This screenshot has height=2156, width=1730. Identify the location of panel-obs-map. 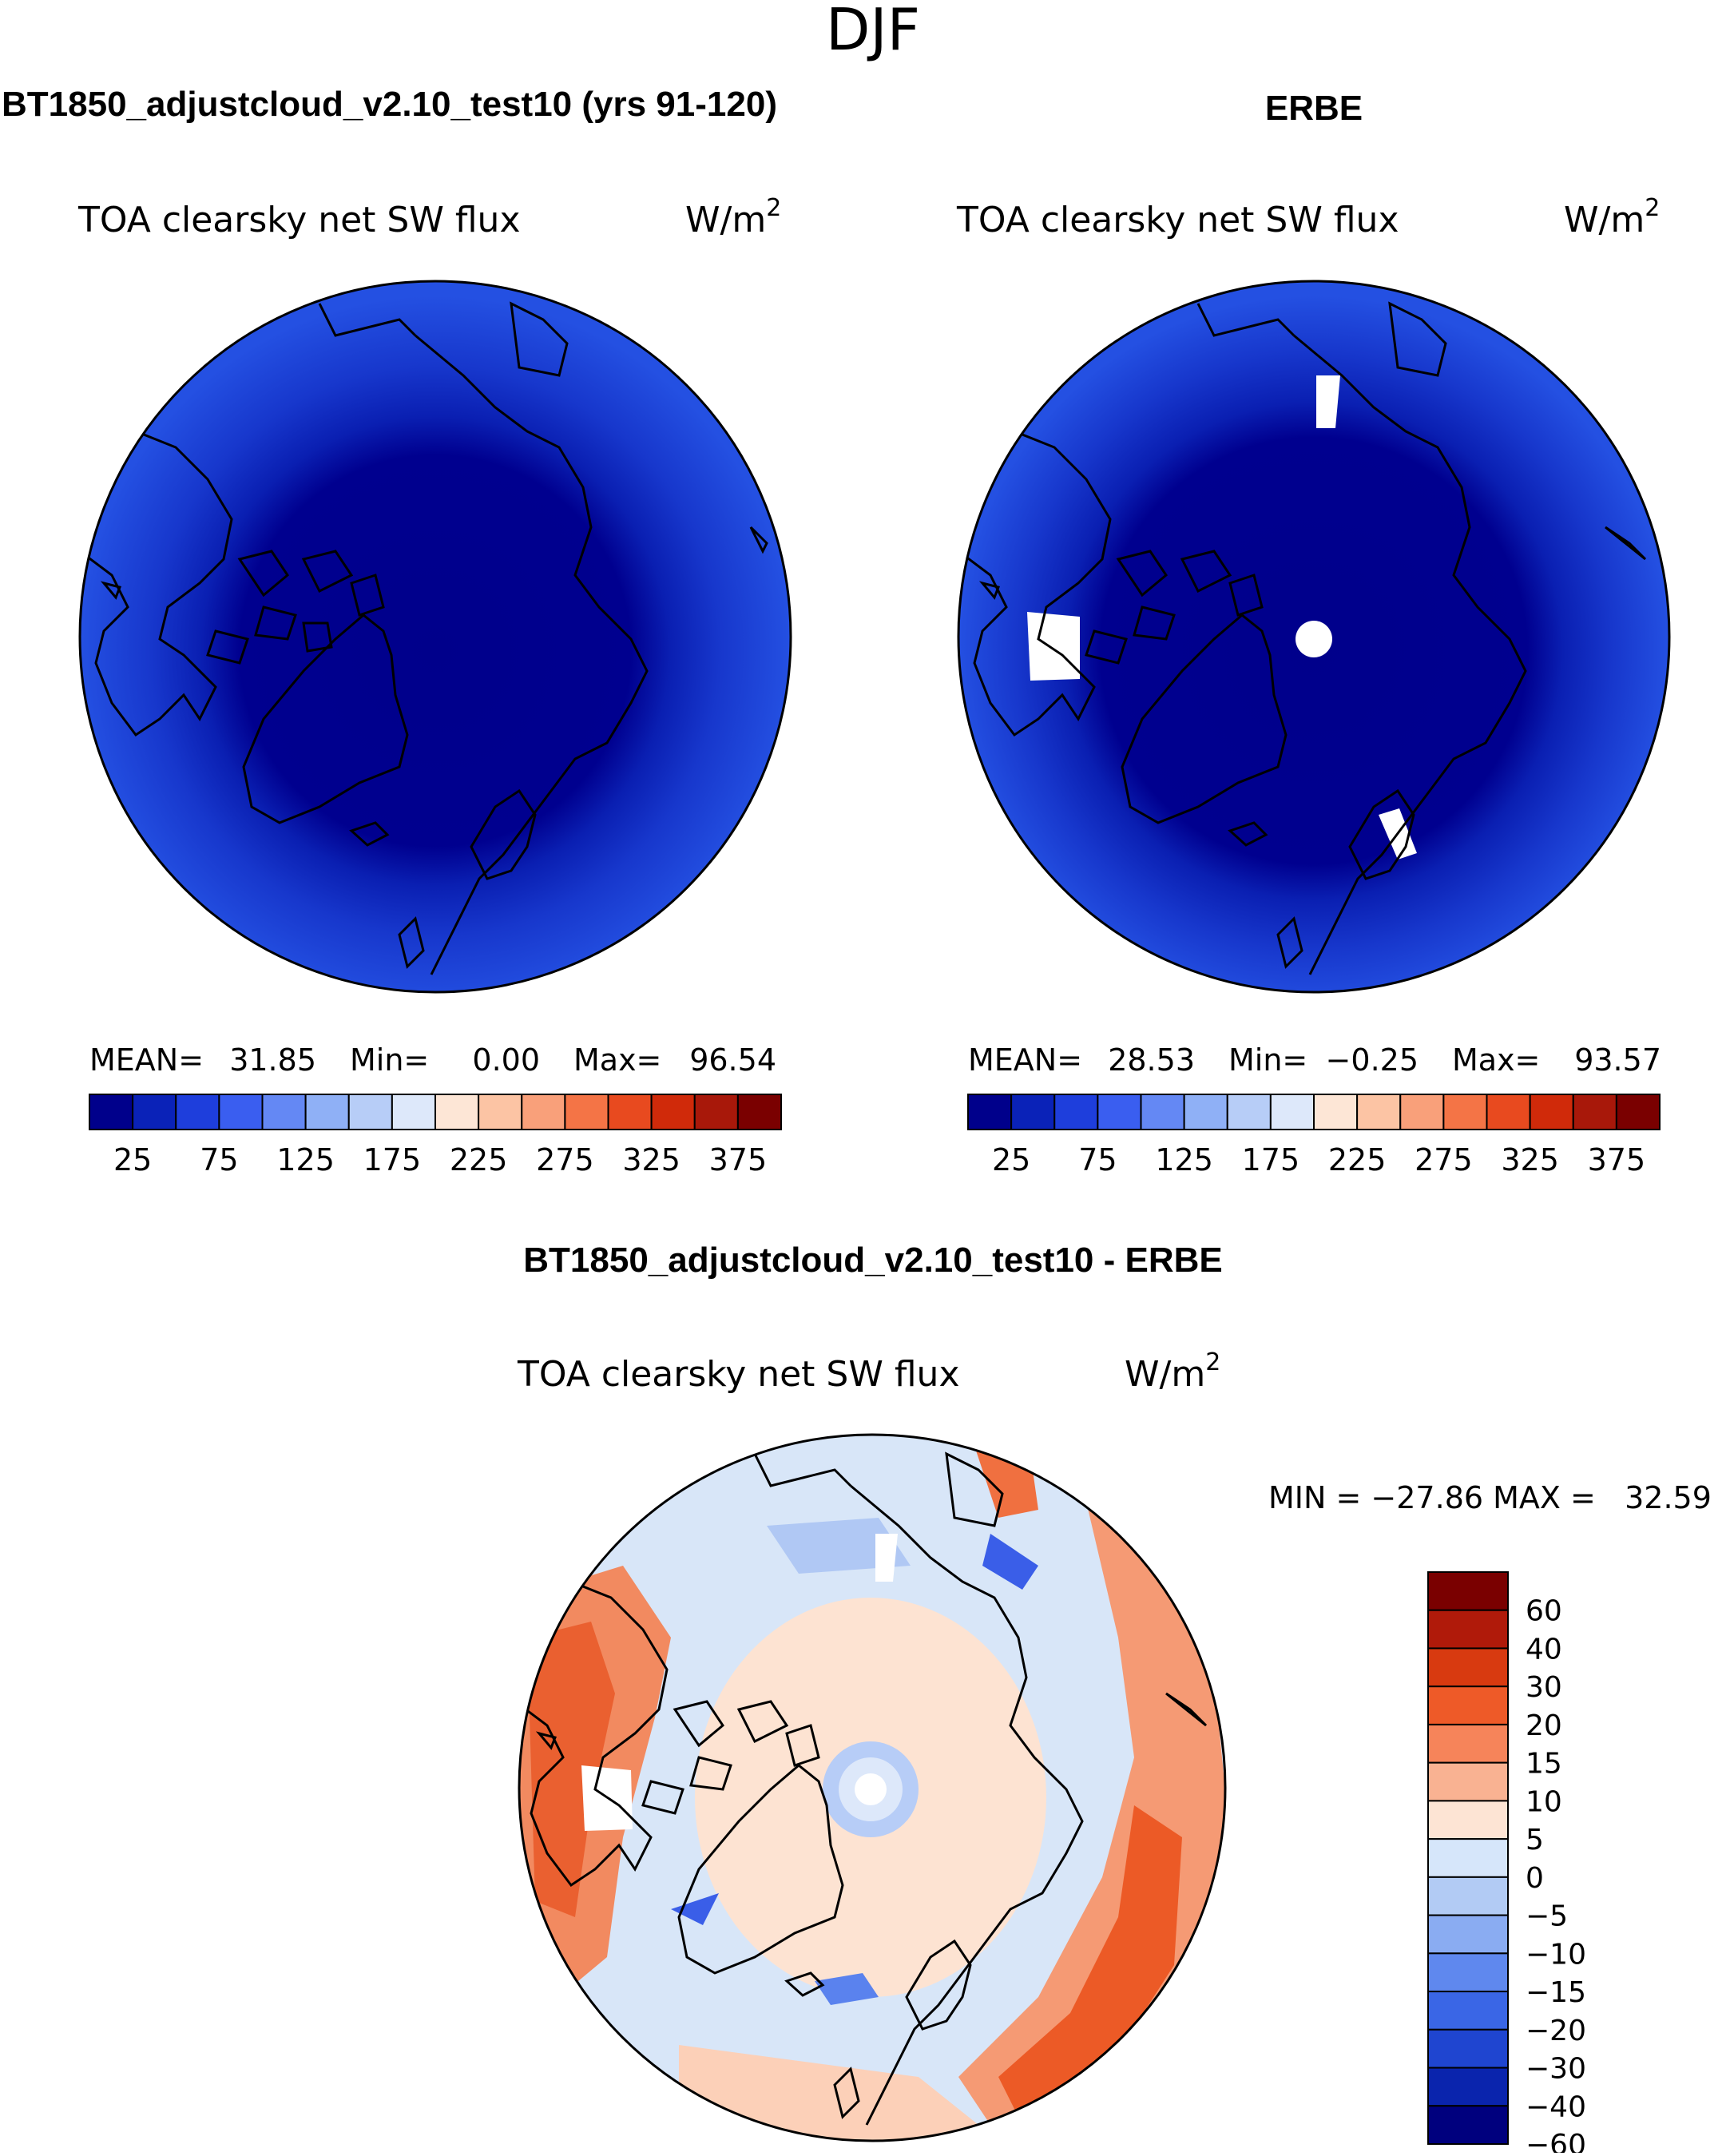
(1314, 637).